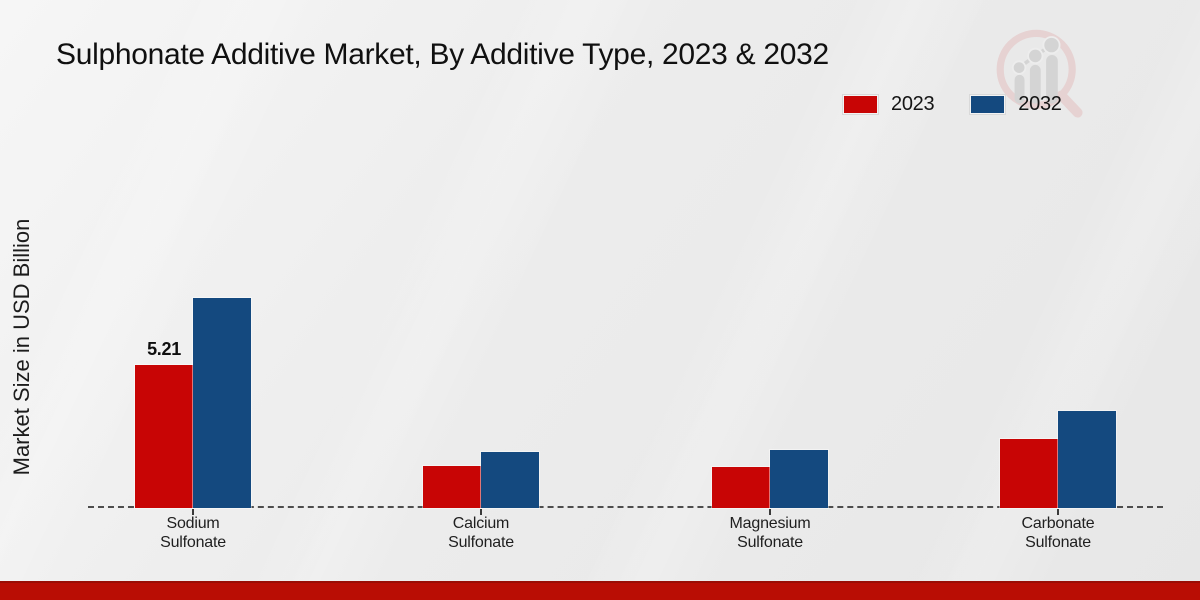  I want to click on bar-2023-magnesium-sulfonate, so click(741, 487).